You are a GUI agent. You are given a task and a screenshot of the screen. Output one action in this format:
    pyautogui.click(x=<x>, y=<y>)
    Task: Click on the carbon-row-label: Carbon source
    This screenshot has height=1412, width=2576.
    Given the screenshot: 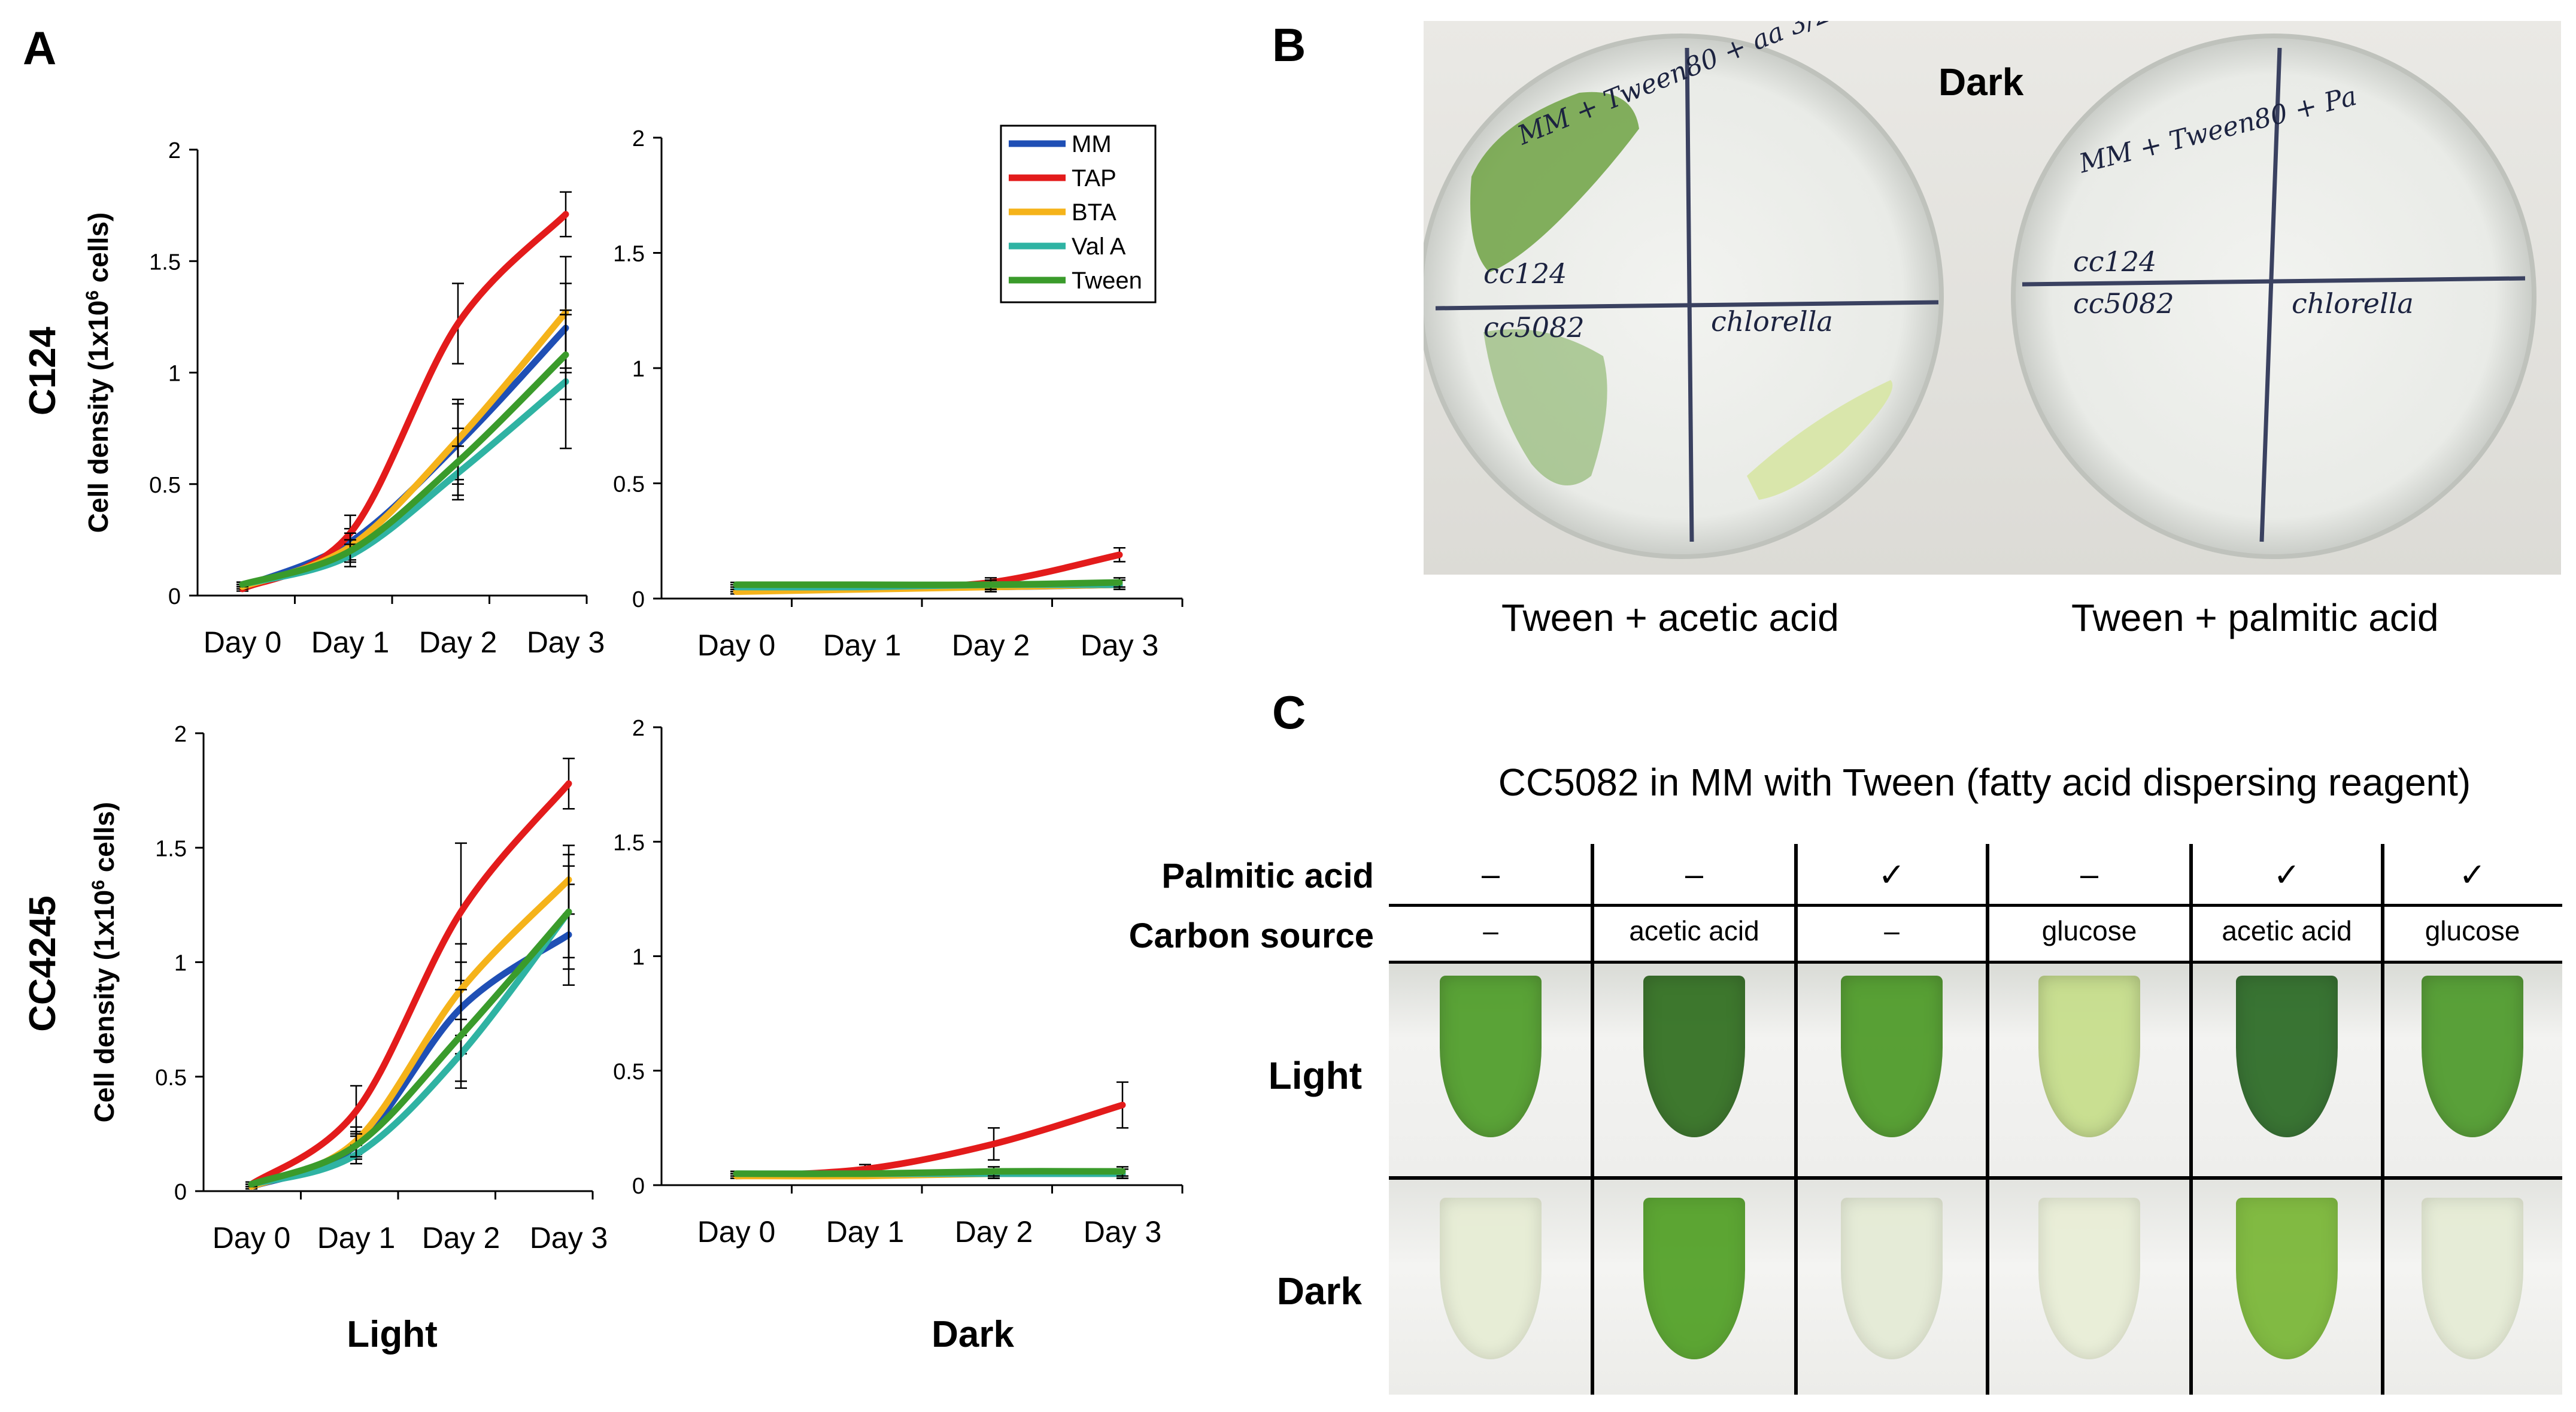 What is the action you would take?
    pyautogui.click(x=1251, y=935)
    